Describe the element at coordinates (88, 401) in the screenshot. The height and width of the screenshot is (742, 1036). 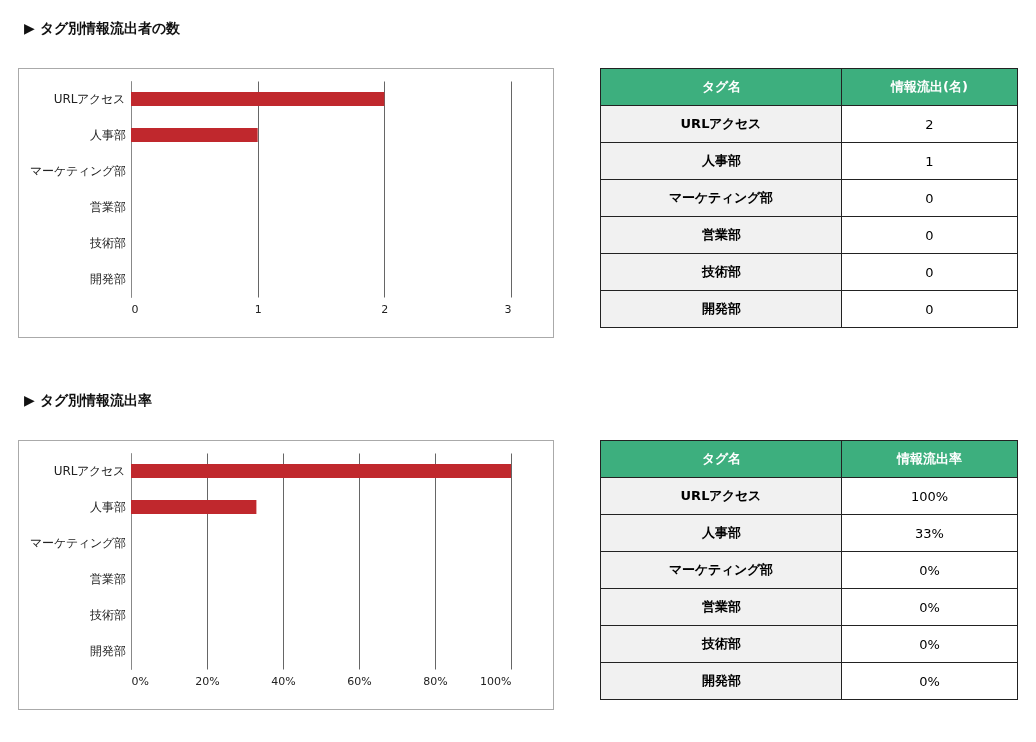
I see `chart-title: ▶ タグ別情報流出率` at that location.